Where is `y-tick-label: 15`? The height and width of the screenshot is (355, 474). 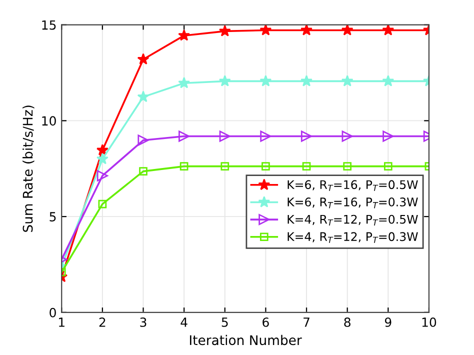
y-tick-label: 15 is located at coordinates (49, 25).